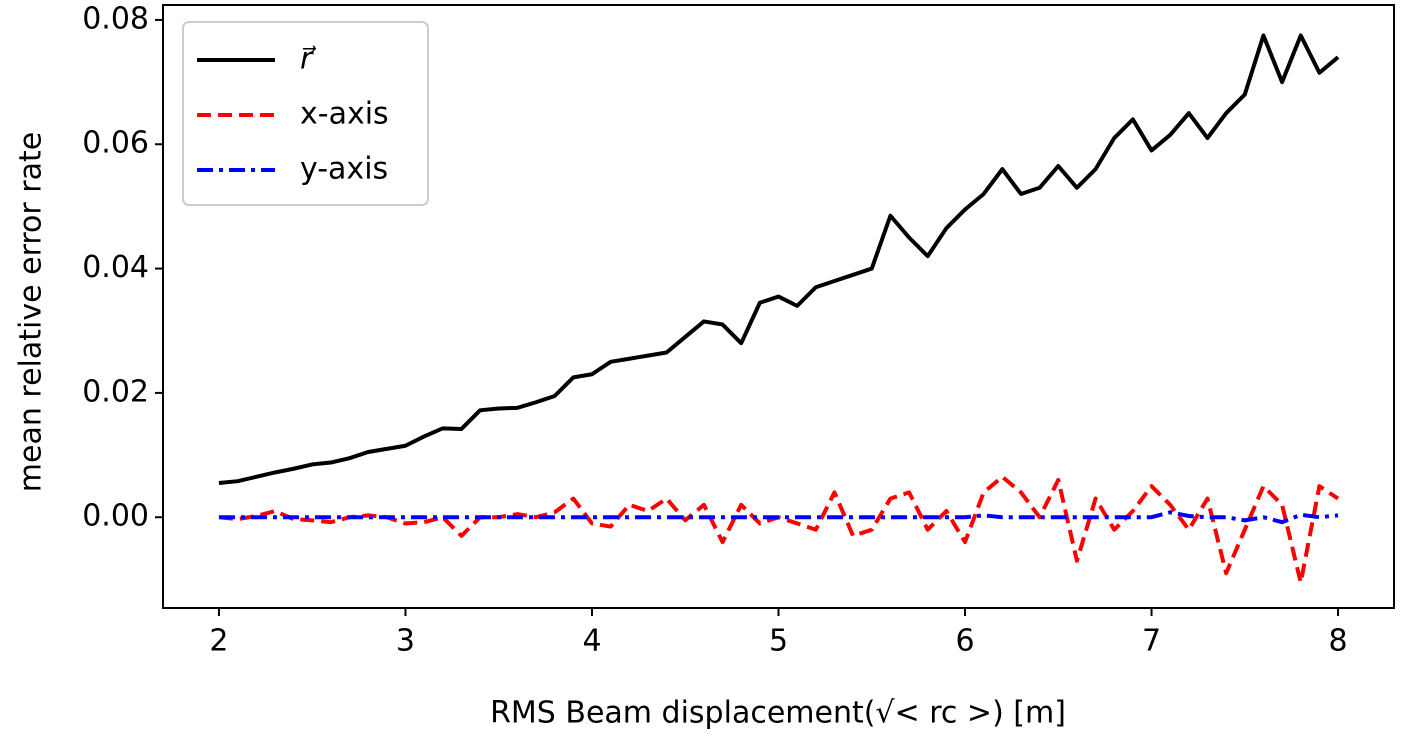 This screenshot has width=1410, height=736. I want to click on legend-box, so click(305, 113).